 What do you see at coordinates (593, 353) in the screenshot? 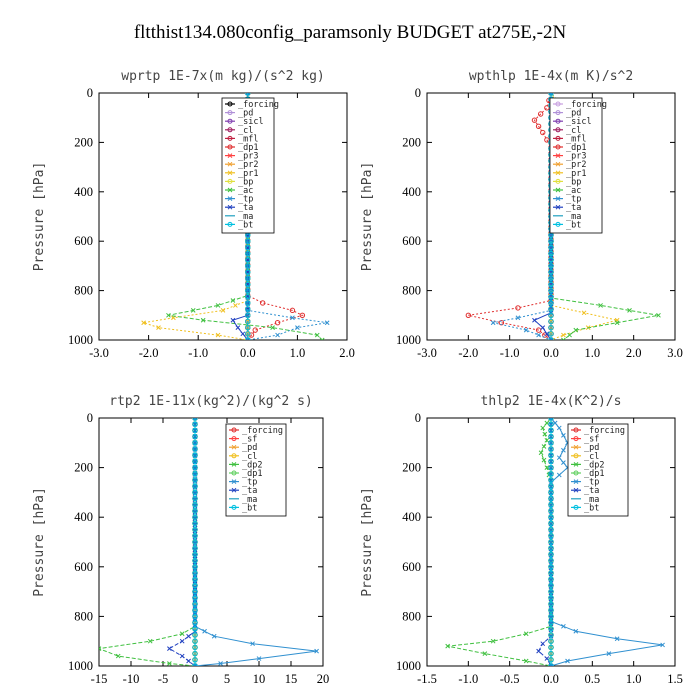
I see `x-tick-label: 1.0` at bounding box center [593, 353].